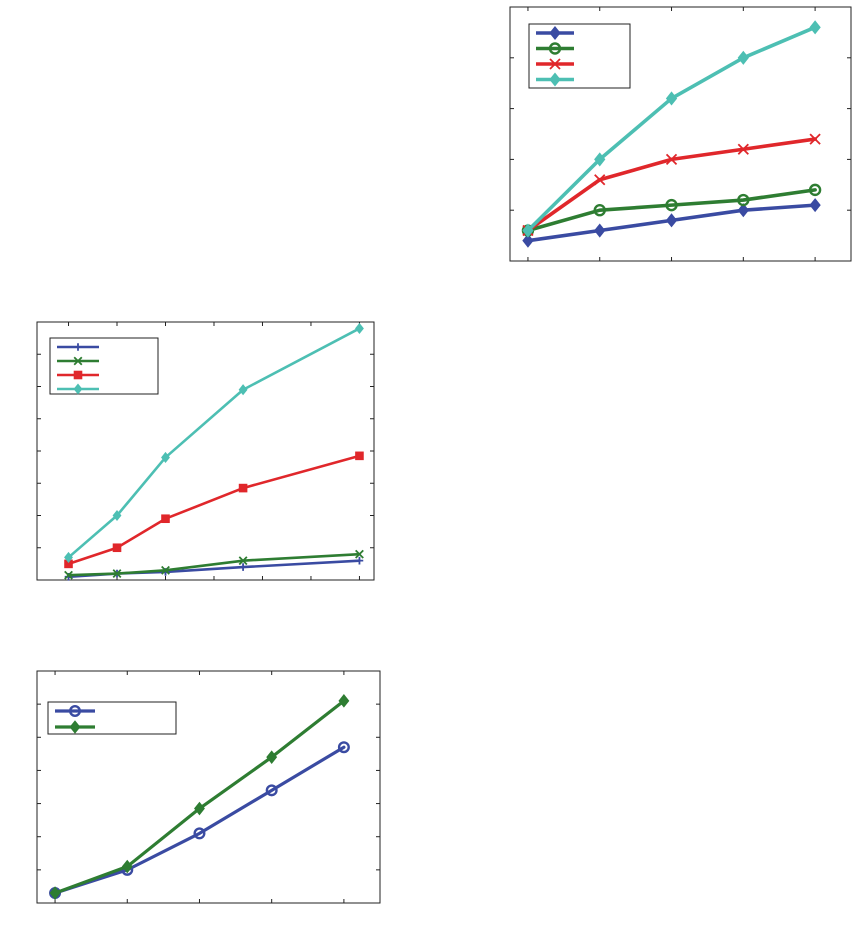  Describe the element at coordinates (112, 718) in the screenshot. I see `legend-box` at that location.